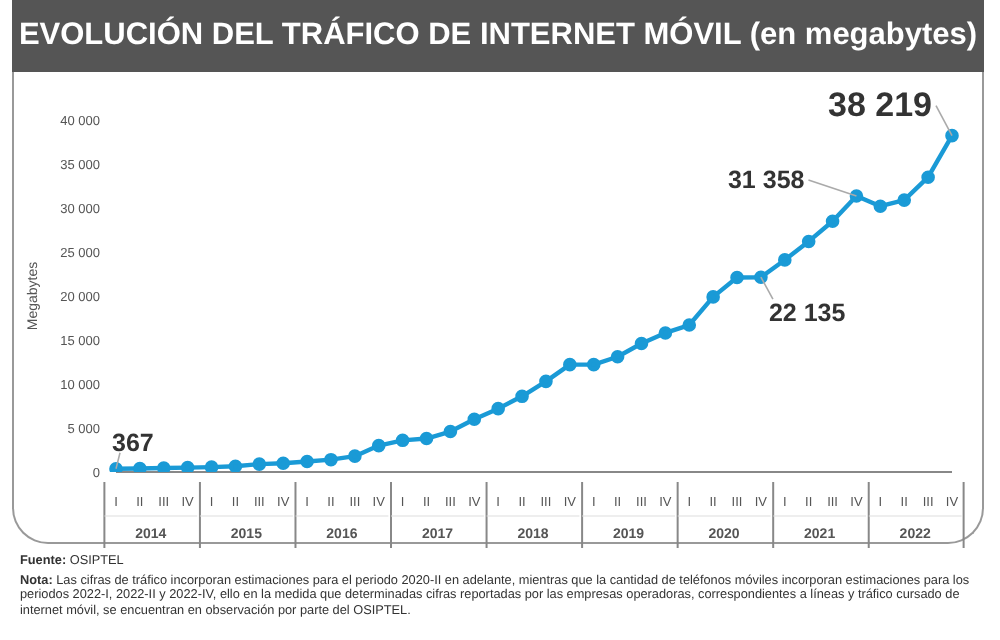 The image size is (1000, 640). I want to click on data-label: 22 135, so click(807, 313).